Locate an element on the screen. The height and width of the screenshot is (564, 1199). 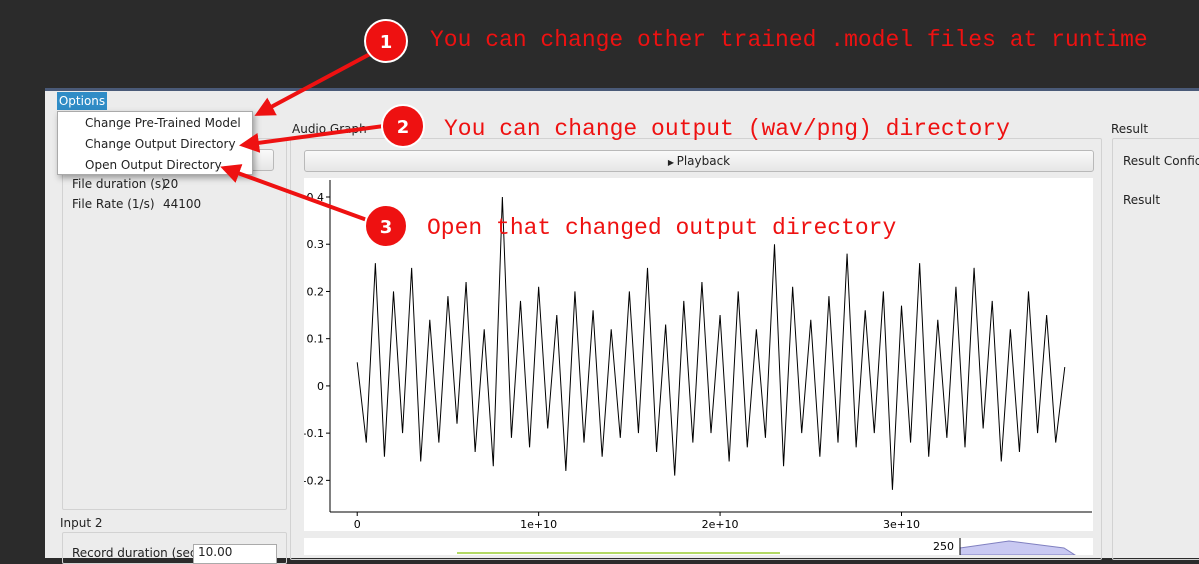
group-title: Input 2 is located at coordinates (81, 523).